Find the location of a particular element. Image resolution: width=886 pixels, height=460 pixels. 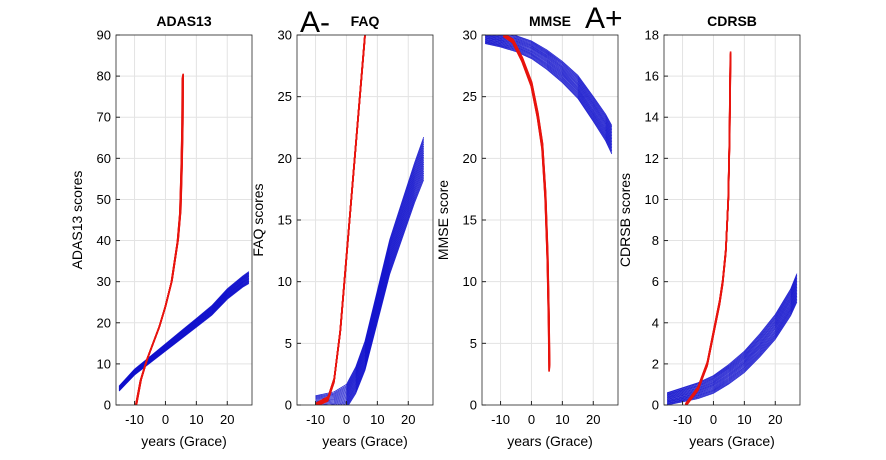

adas13-xtick-label: 0 is located at coordinates (165, 419).